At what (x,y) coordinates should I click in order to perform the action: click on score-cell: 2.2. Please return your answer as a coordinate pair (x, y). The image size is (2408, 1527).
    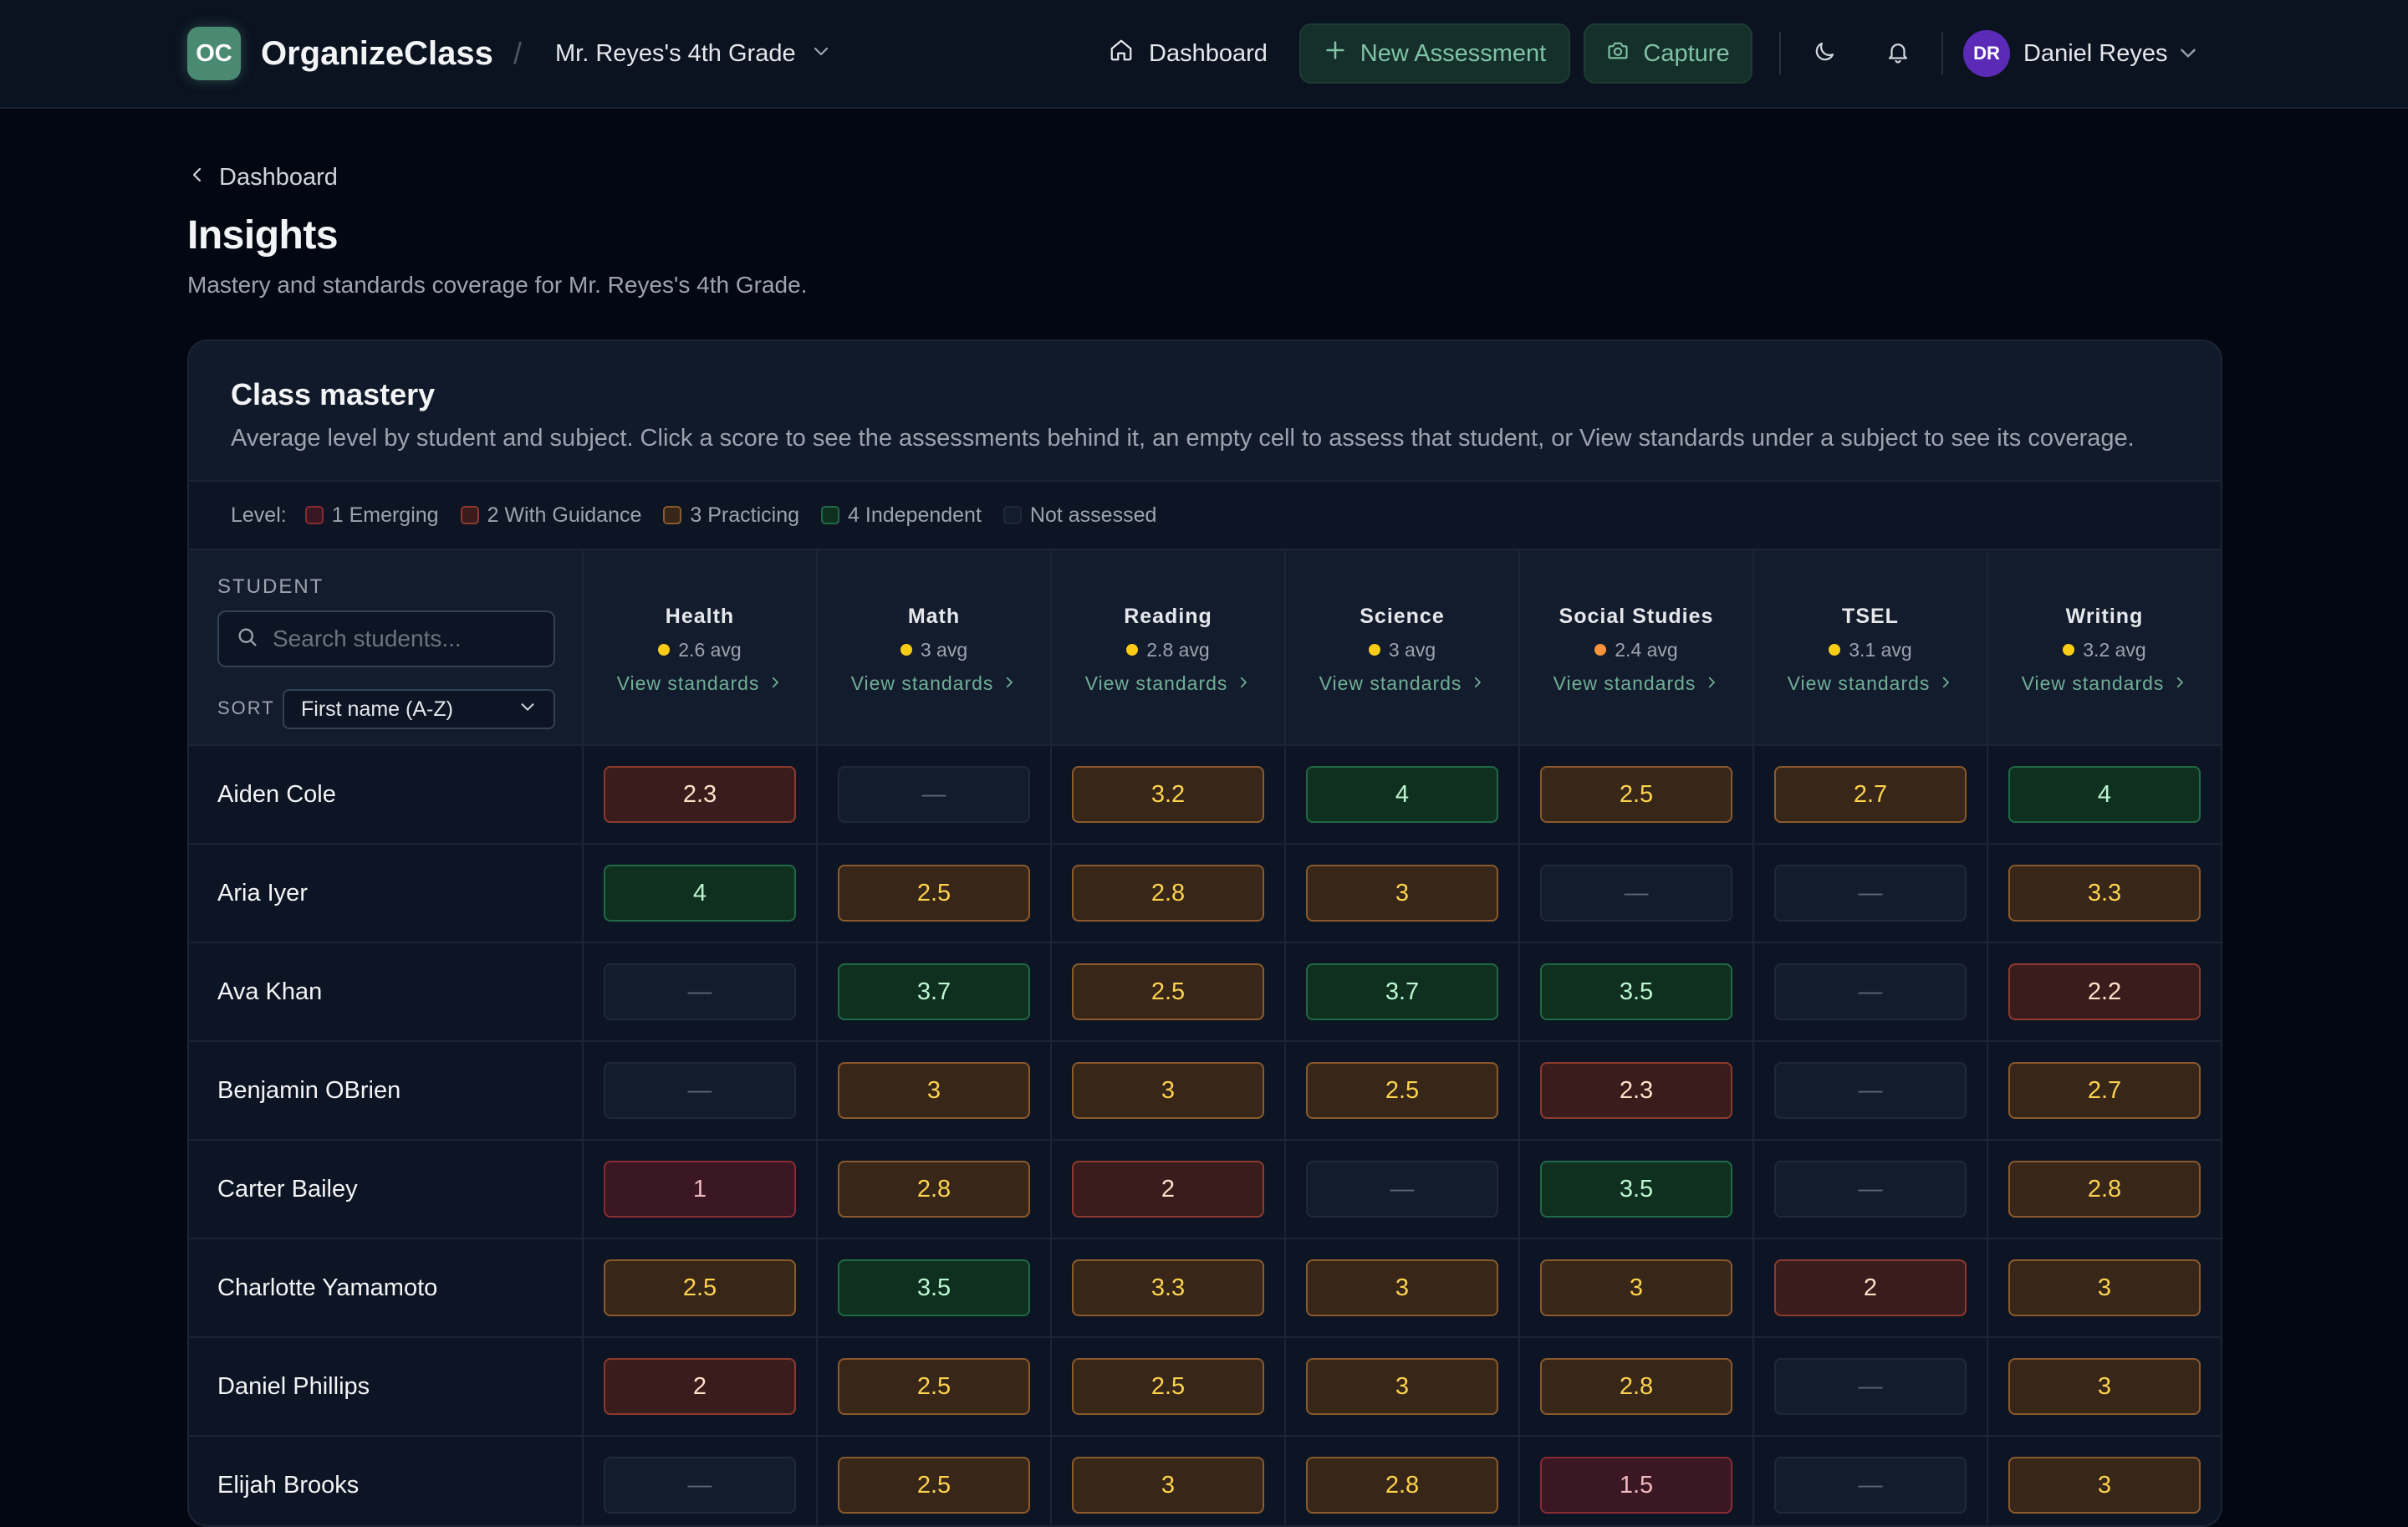
    Looking at the image, I should click on (2105, 992).